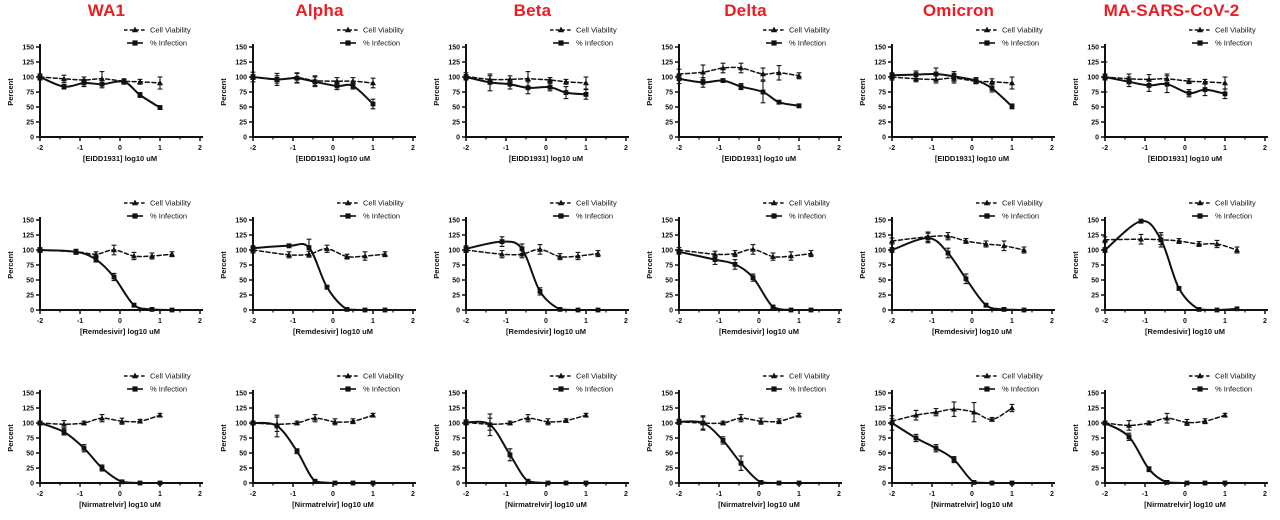 The height and width of the screenshot is (520, 1280). I want to click on viability-series, so click(105, 252).